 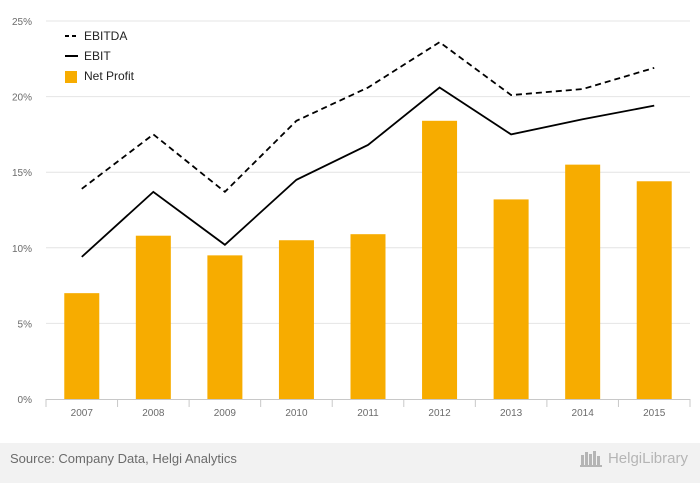 I want to click on source-note: Source: Company Data, Helgi Analytics, so click(x=123, y=458).